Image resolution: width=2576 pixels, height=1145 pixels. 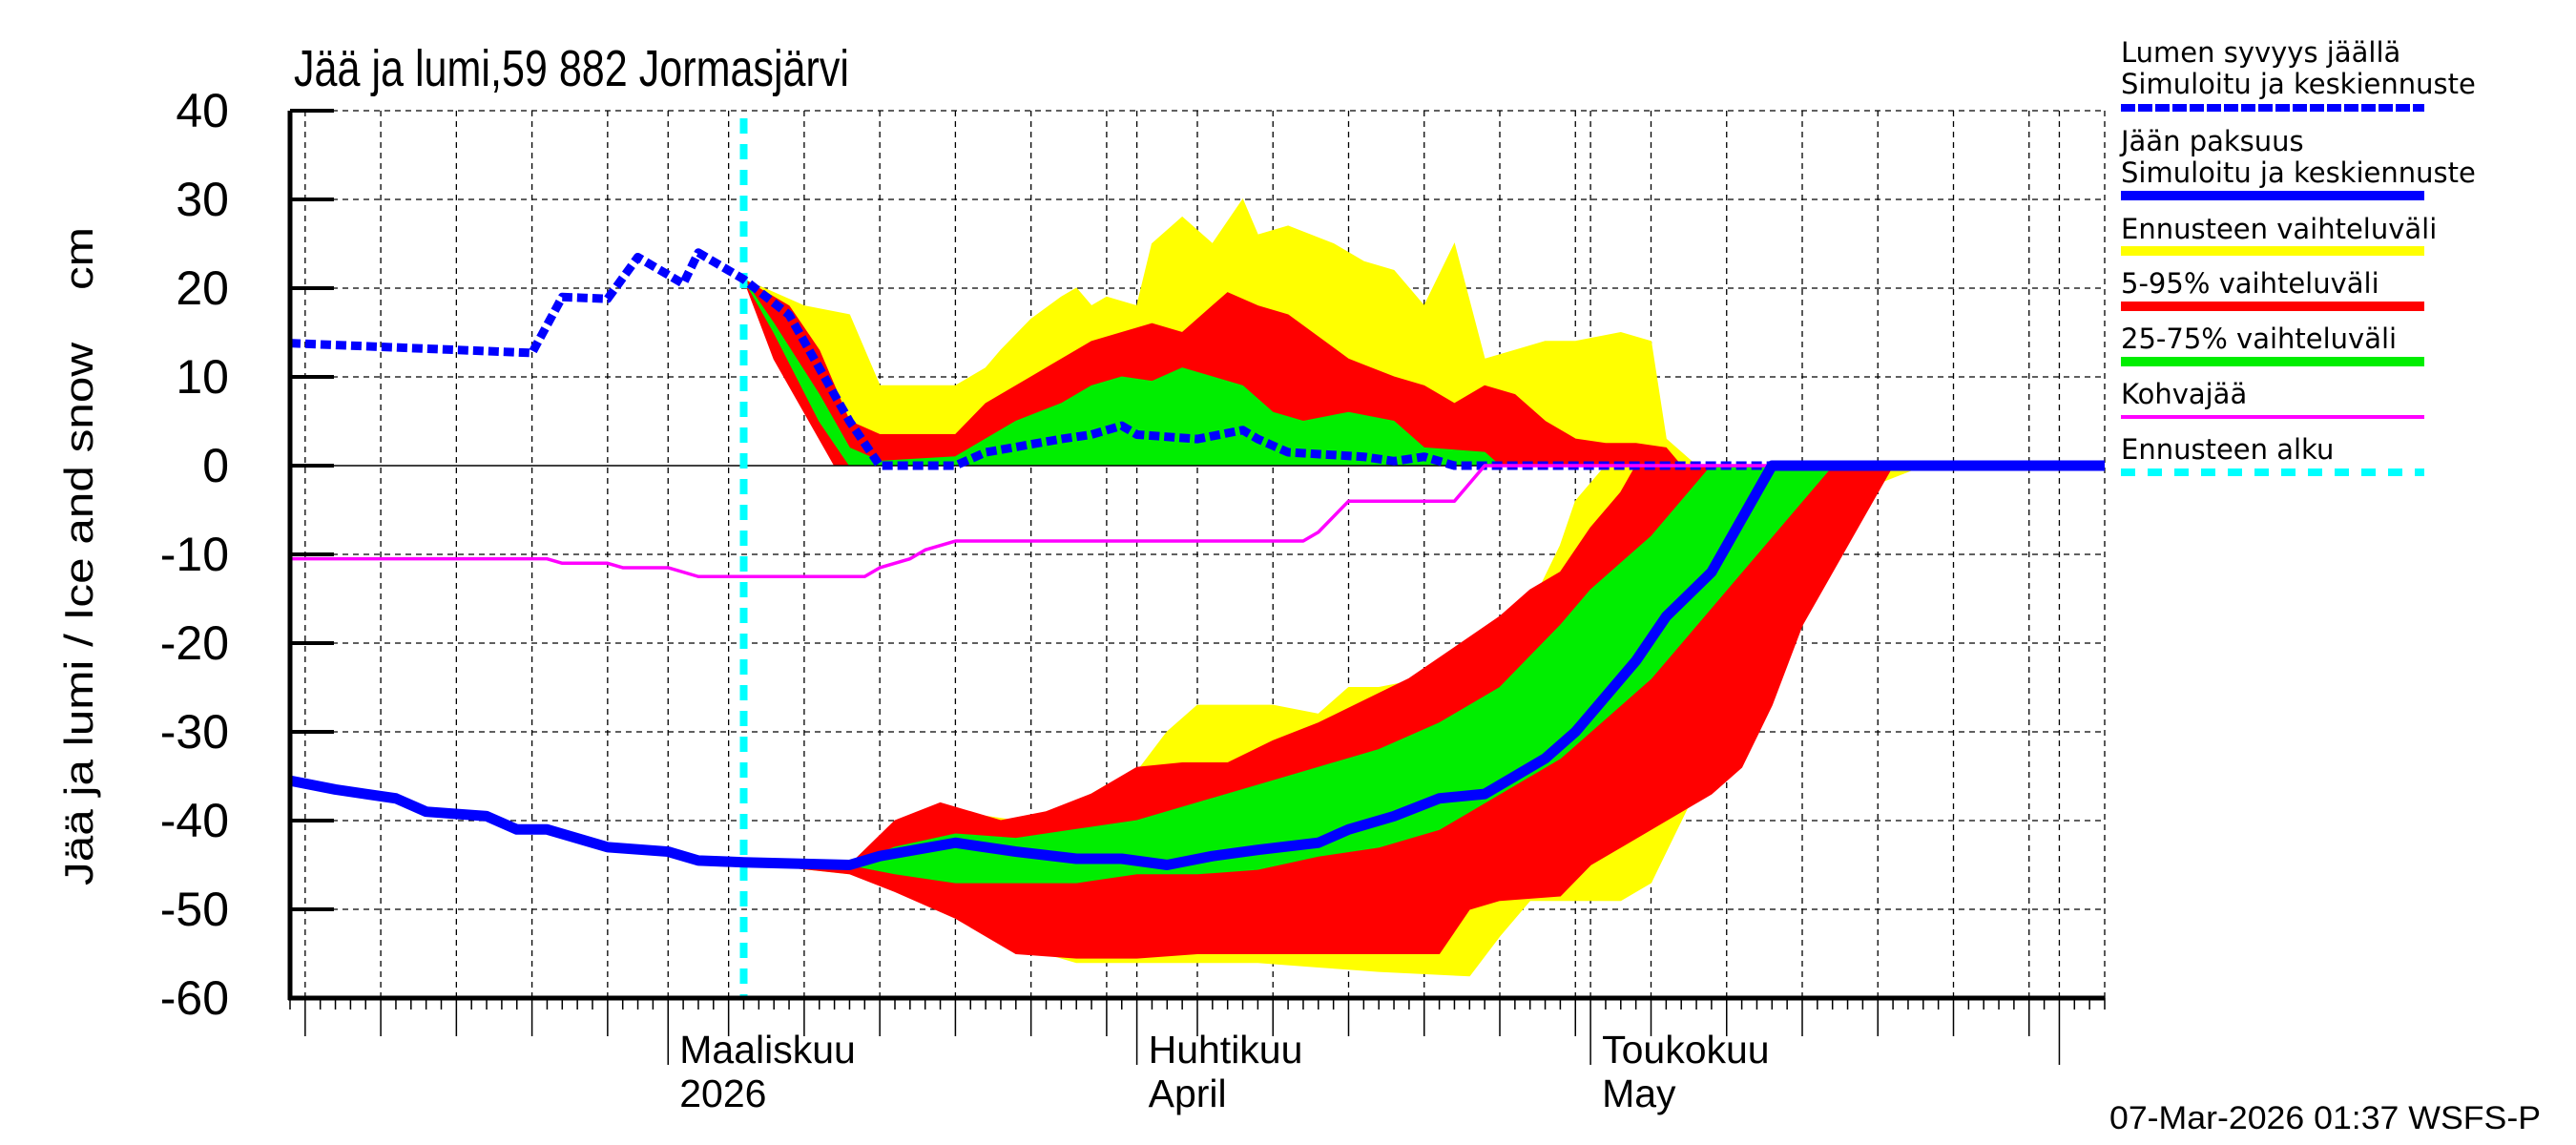 I want to click on legend-item: Ennusteen vaihteluväli, so click(x=2279, y=234).